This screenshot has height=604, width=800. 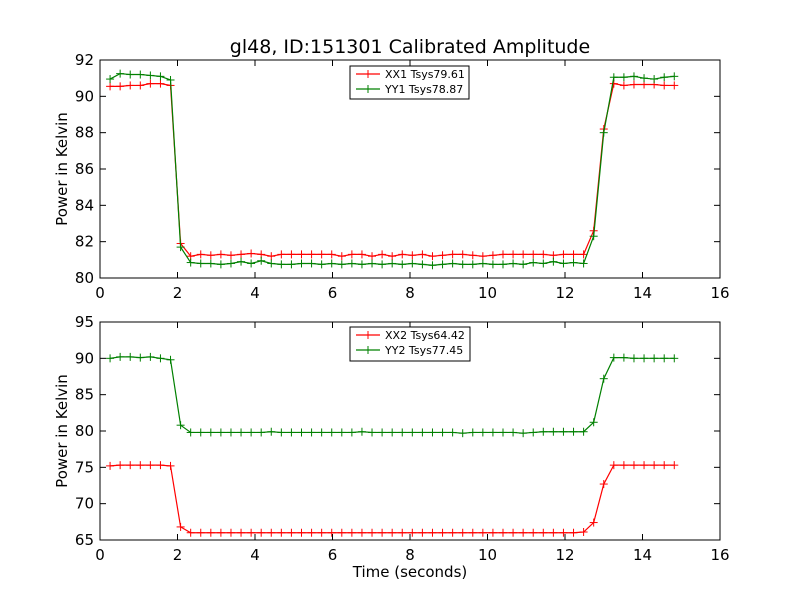 I want to click on legend-entry: YY2 Tsys77.45, so click(x=409, y=350).